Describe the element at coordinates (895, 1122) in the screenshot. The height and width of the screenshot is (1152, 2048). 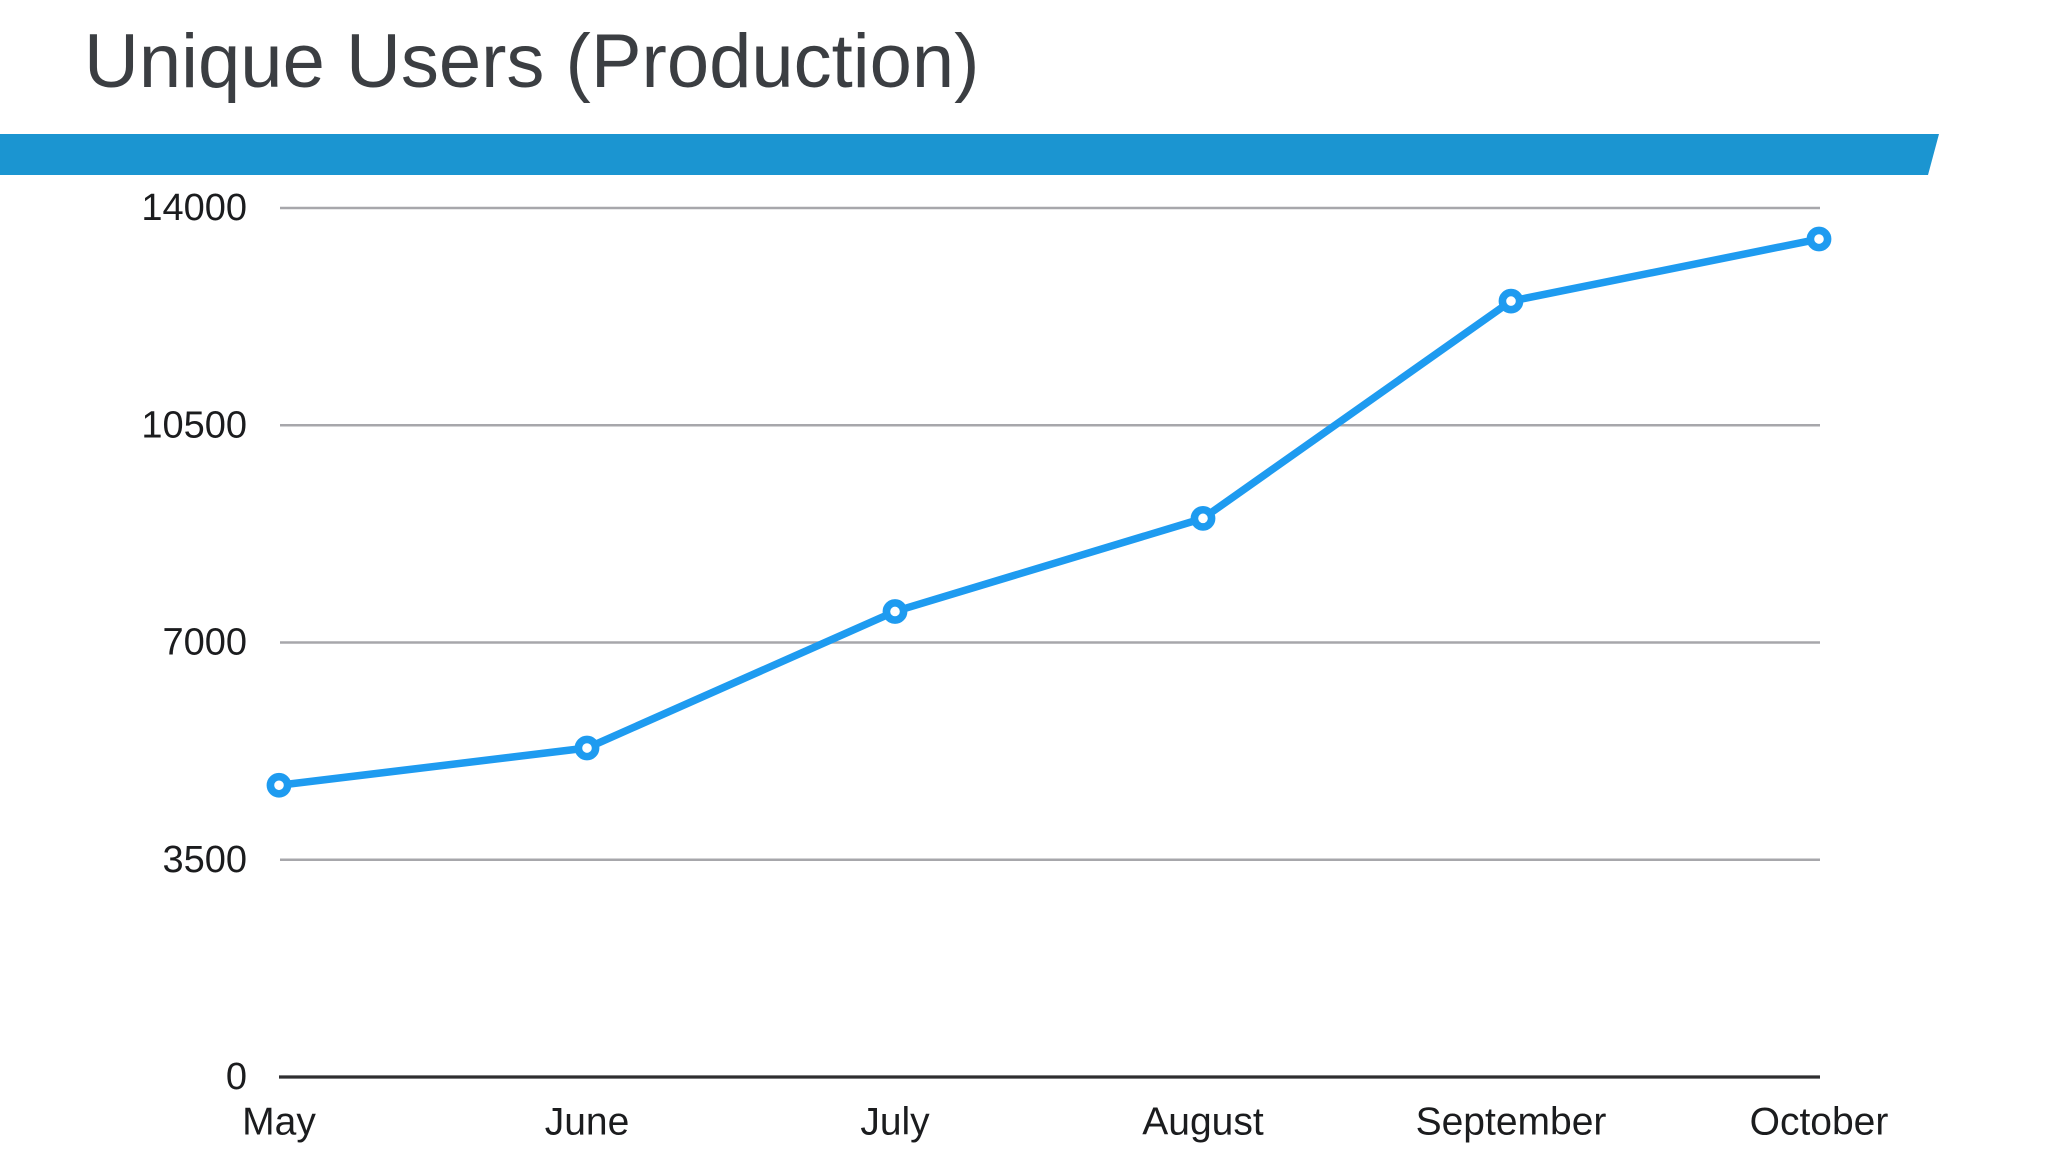
I see `x-tick-label-july: July` at that location.